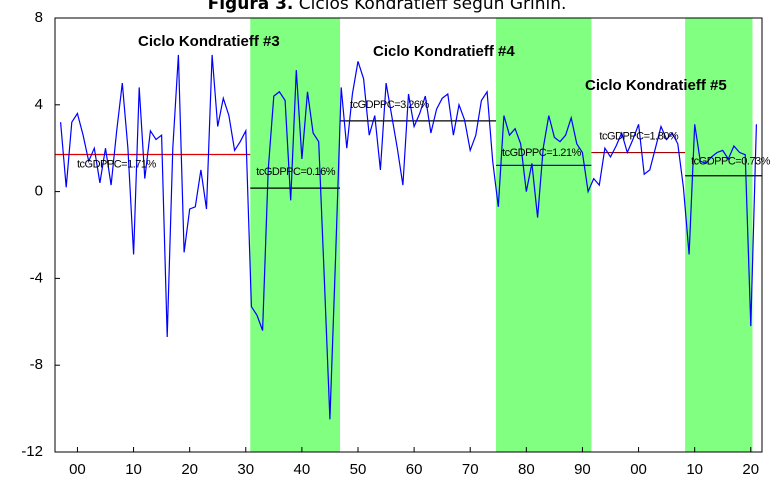  What do you see at coordinates (639, 136) in the screenshot?
I see `mean-label: tcGDPPC=1.80%` at bounding box center [639, 136].